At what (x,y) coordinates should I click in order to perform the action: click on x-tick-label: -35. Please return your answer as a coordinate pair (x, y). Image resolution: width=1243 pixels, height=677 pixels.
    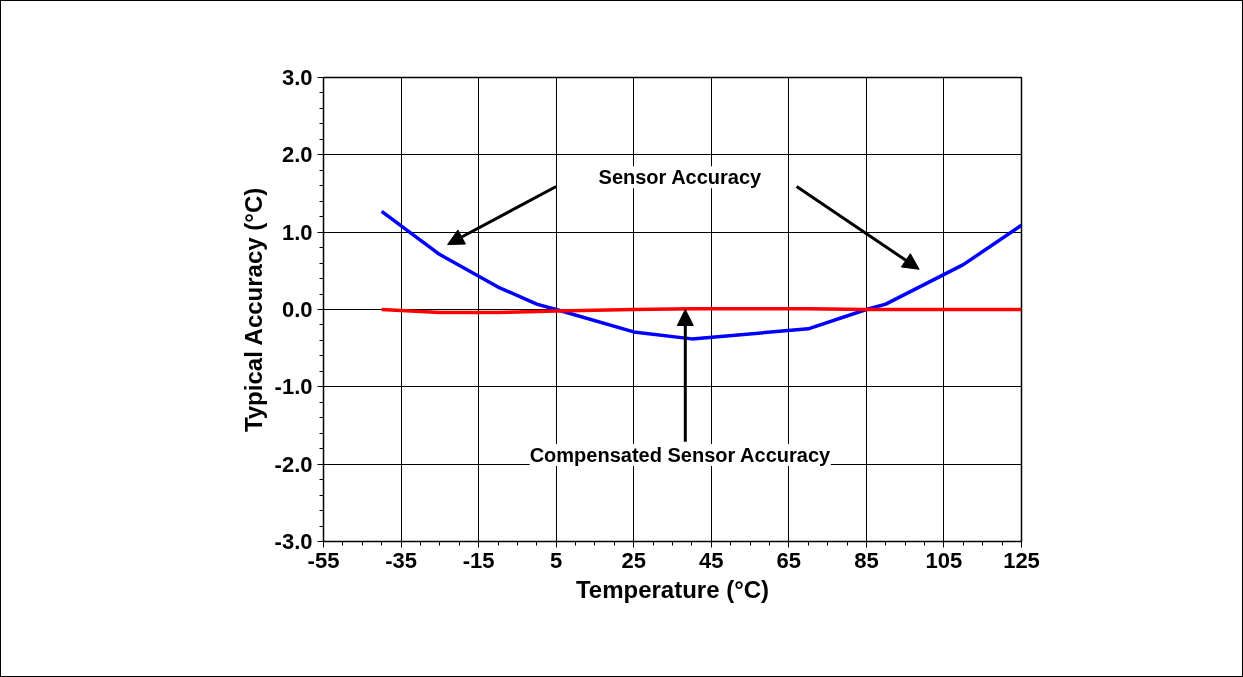
    Looking at the image, I should click on (401, 560).